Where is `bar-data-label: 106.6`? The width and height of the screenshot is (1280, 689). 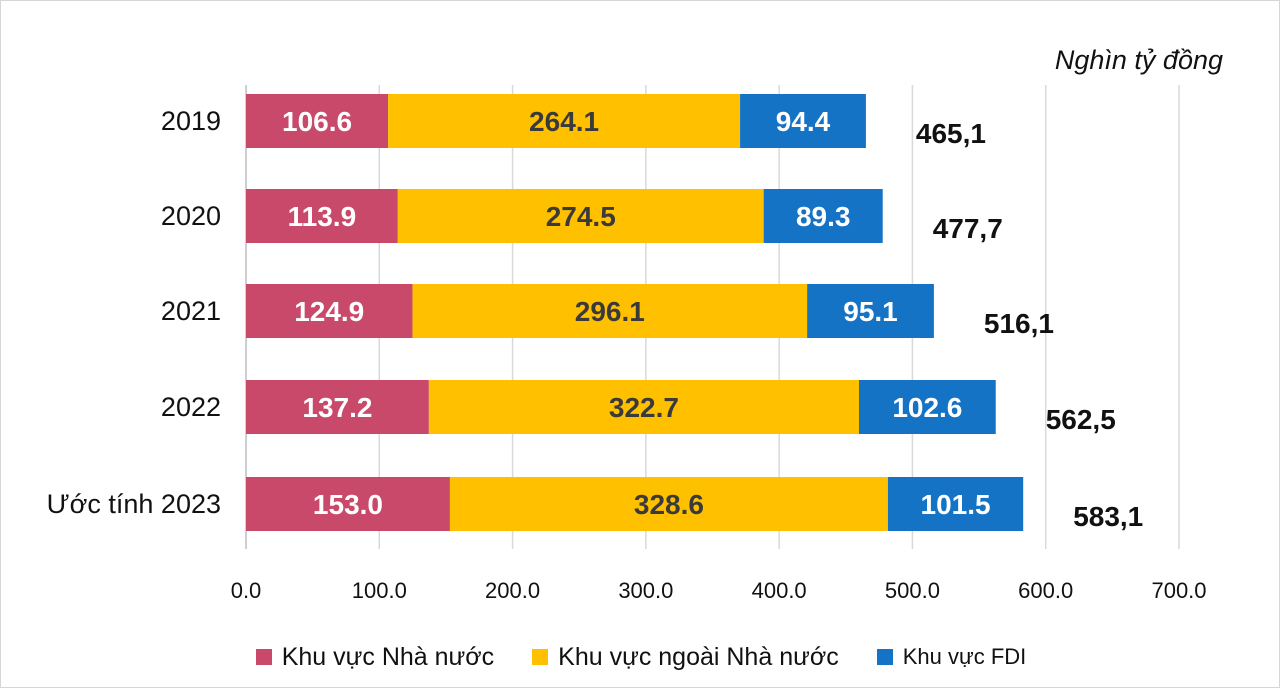
bar-data-label: 106.6 is located at coordinates (317, 121).